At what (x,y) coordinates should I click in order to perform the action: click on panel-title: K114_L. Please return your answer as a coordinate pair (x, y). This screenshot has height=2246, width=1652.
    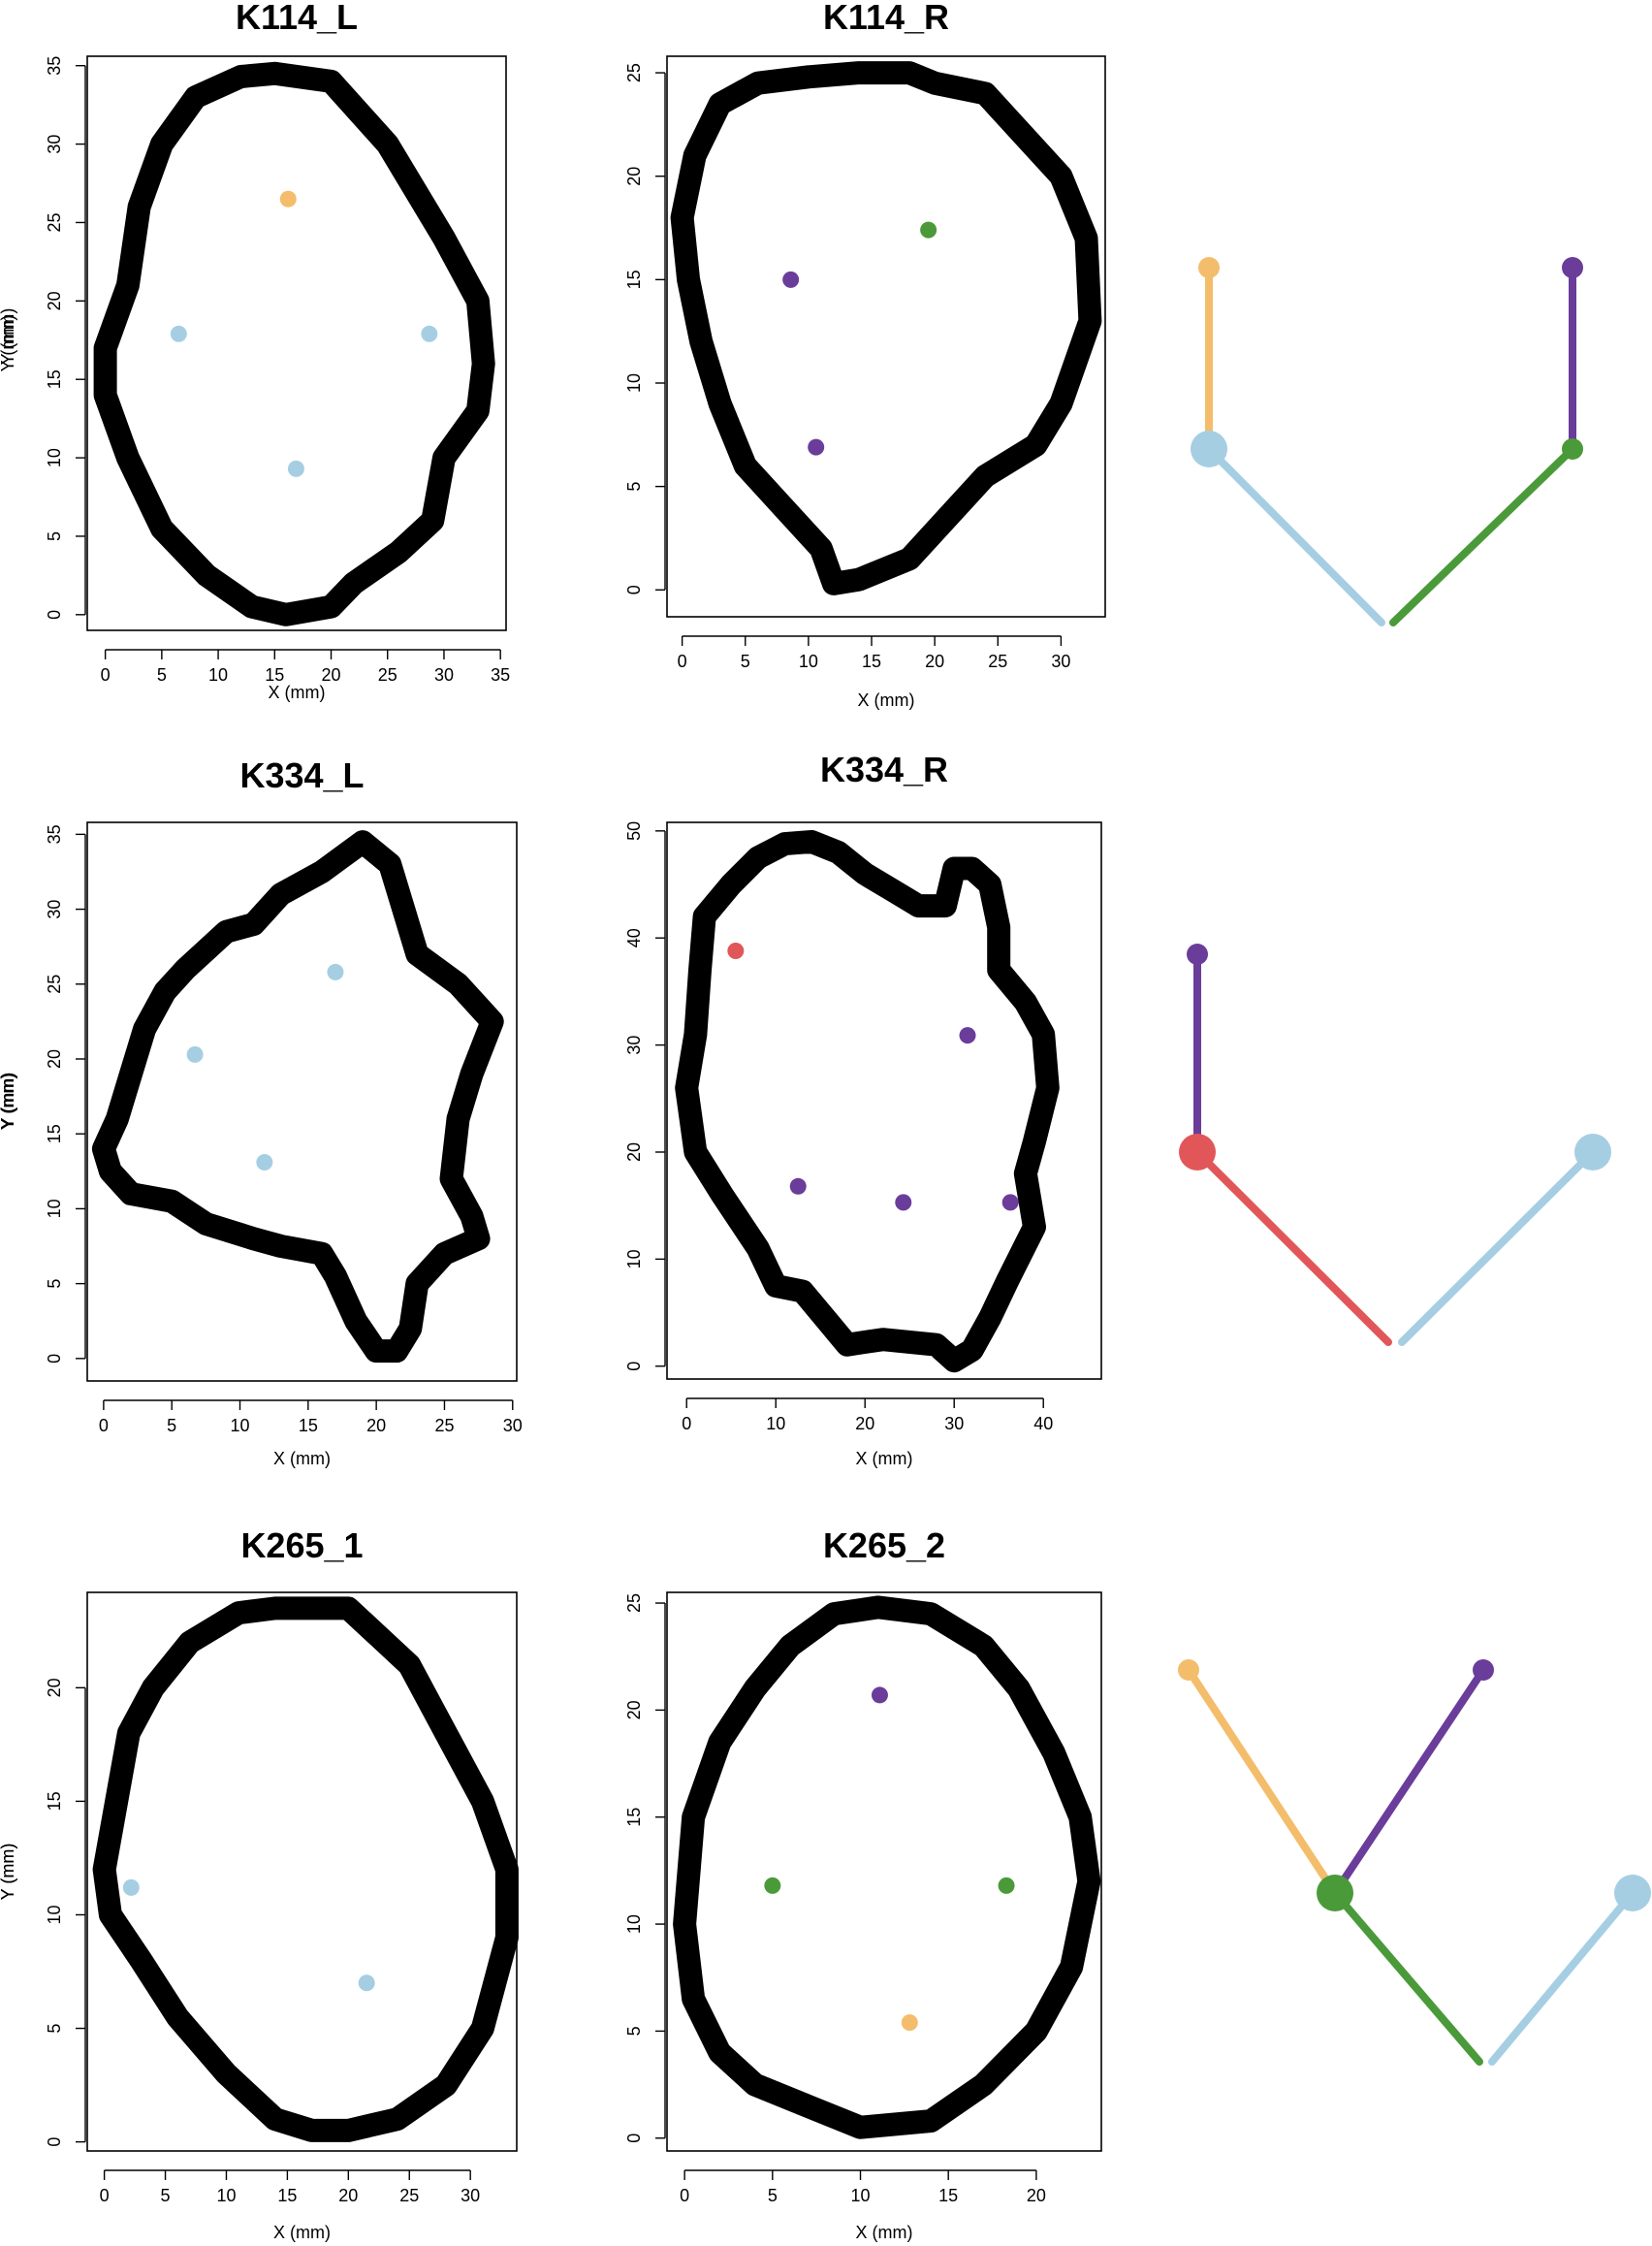
    Looking at the image, I should click on (297, 18).